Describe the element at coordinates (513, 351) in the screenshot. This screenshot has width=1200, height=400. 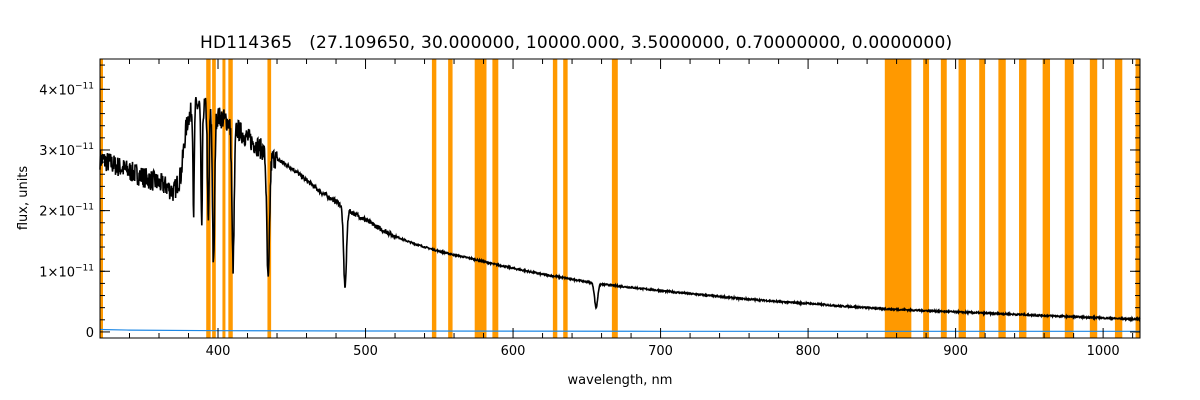
I see `x-tick-label: 600` at that location.